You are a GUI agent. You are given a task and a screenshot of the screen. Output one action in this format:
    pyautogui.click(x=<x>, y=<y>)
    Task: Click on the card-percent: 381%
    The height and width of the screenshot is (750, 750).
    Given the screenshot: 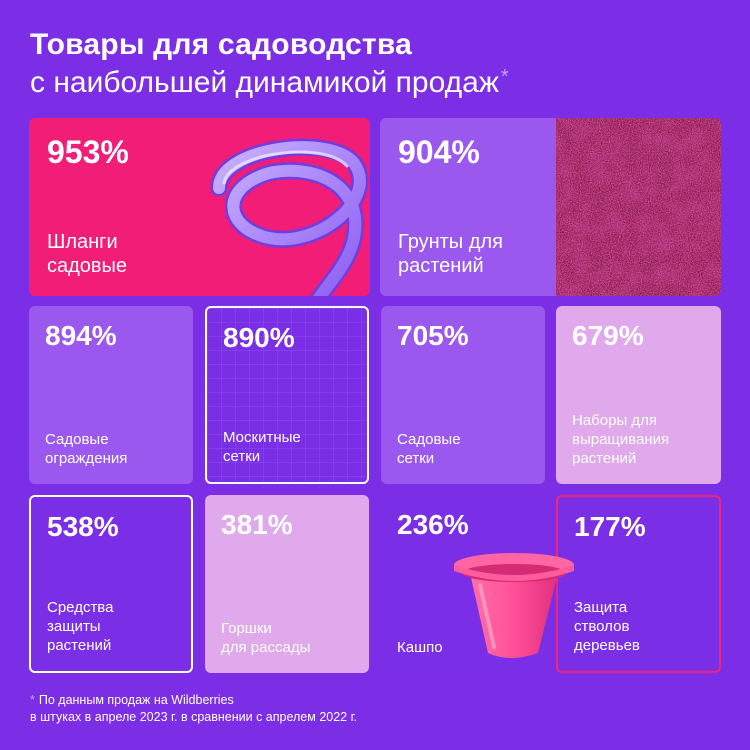 What is the action you would take?
    pyautogui.click(x=257, y=524)
    